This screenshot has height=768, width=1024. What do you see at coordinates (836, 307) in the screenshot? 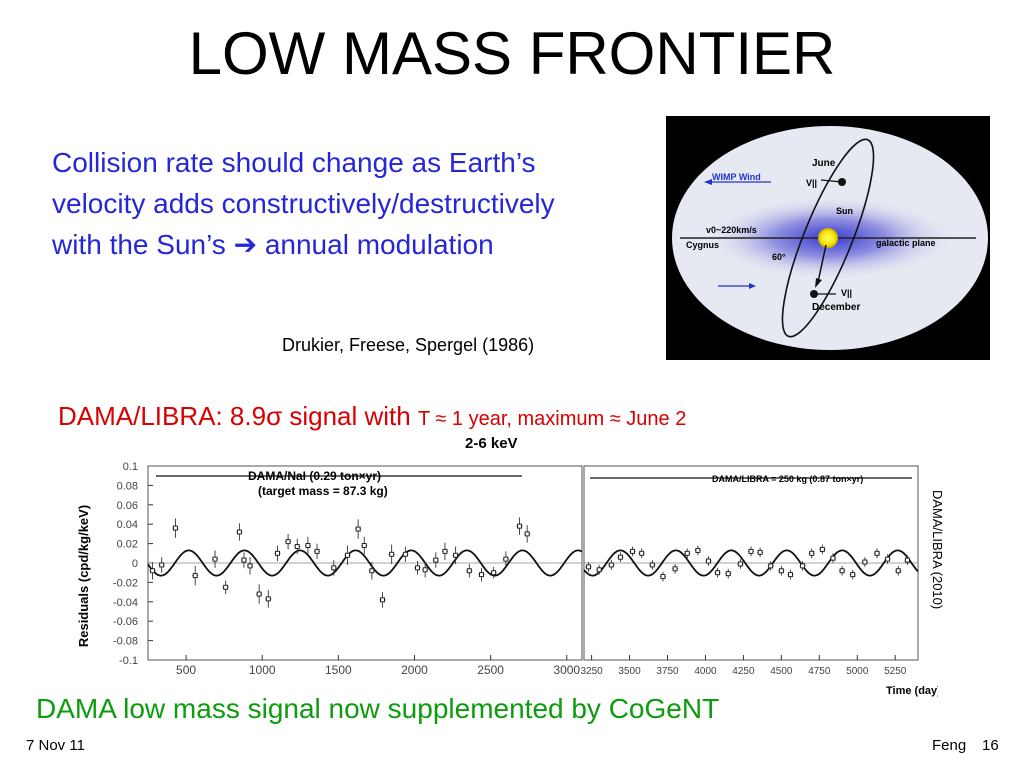
I see `december-label: December` at bounding box center [836, 307].